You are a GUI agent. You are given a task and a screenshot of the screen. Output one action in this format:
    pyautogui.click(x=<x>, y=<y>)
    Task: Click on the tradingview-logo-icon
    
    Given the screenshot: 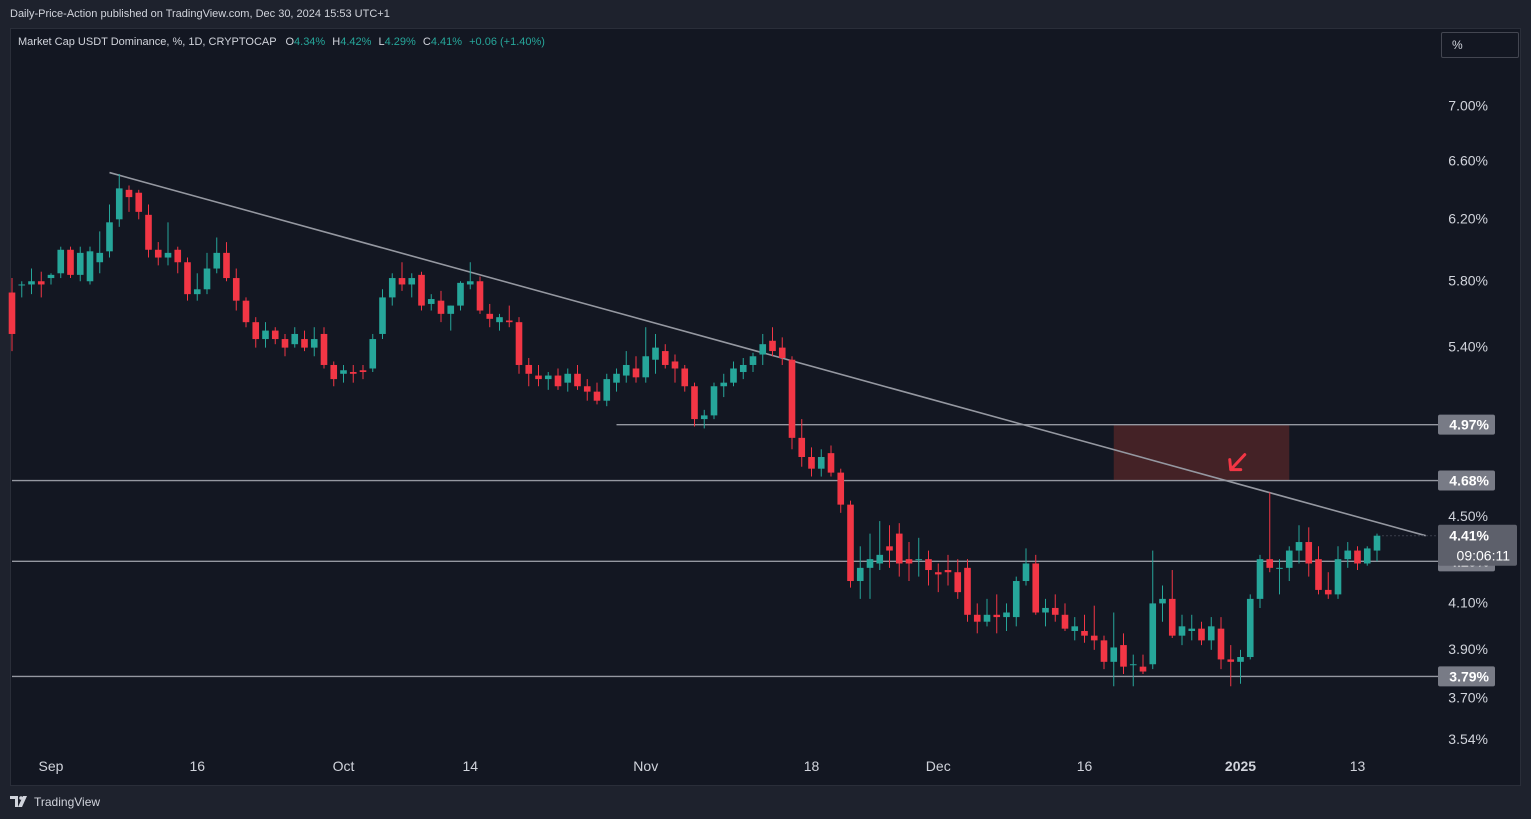 What is the action you would take?
    pyautogui.click(x=18, y=801)
    